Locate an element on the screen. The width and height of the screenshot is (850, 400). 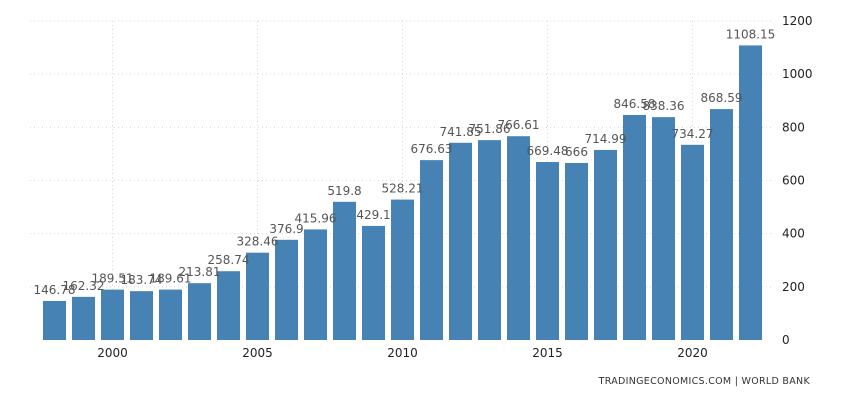
data-label: 189.51 is located at coordinates (113, 279).